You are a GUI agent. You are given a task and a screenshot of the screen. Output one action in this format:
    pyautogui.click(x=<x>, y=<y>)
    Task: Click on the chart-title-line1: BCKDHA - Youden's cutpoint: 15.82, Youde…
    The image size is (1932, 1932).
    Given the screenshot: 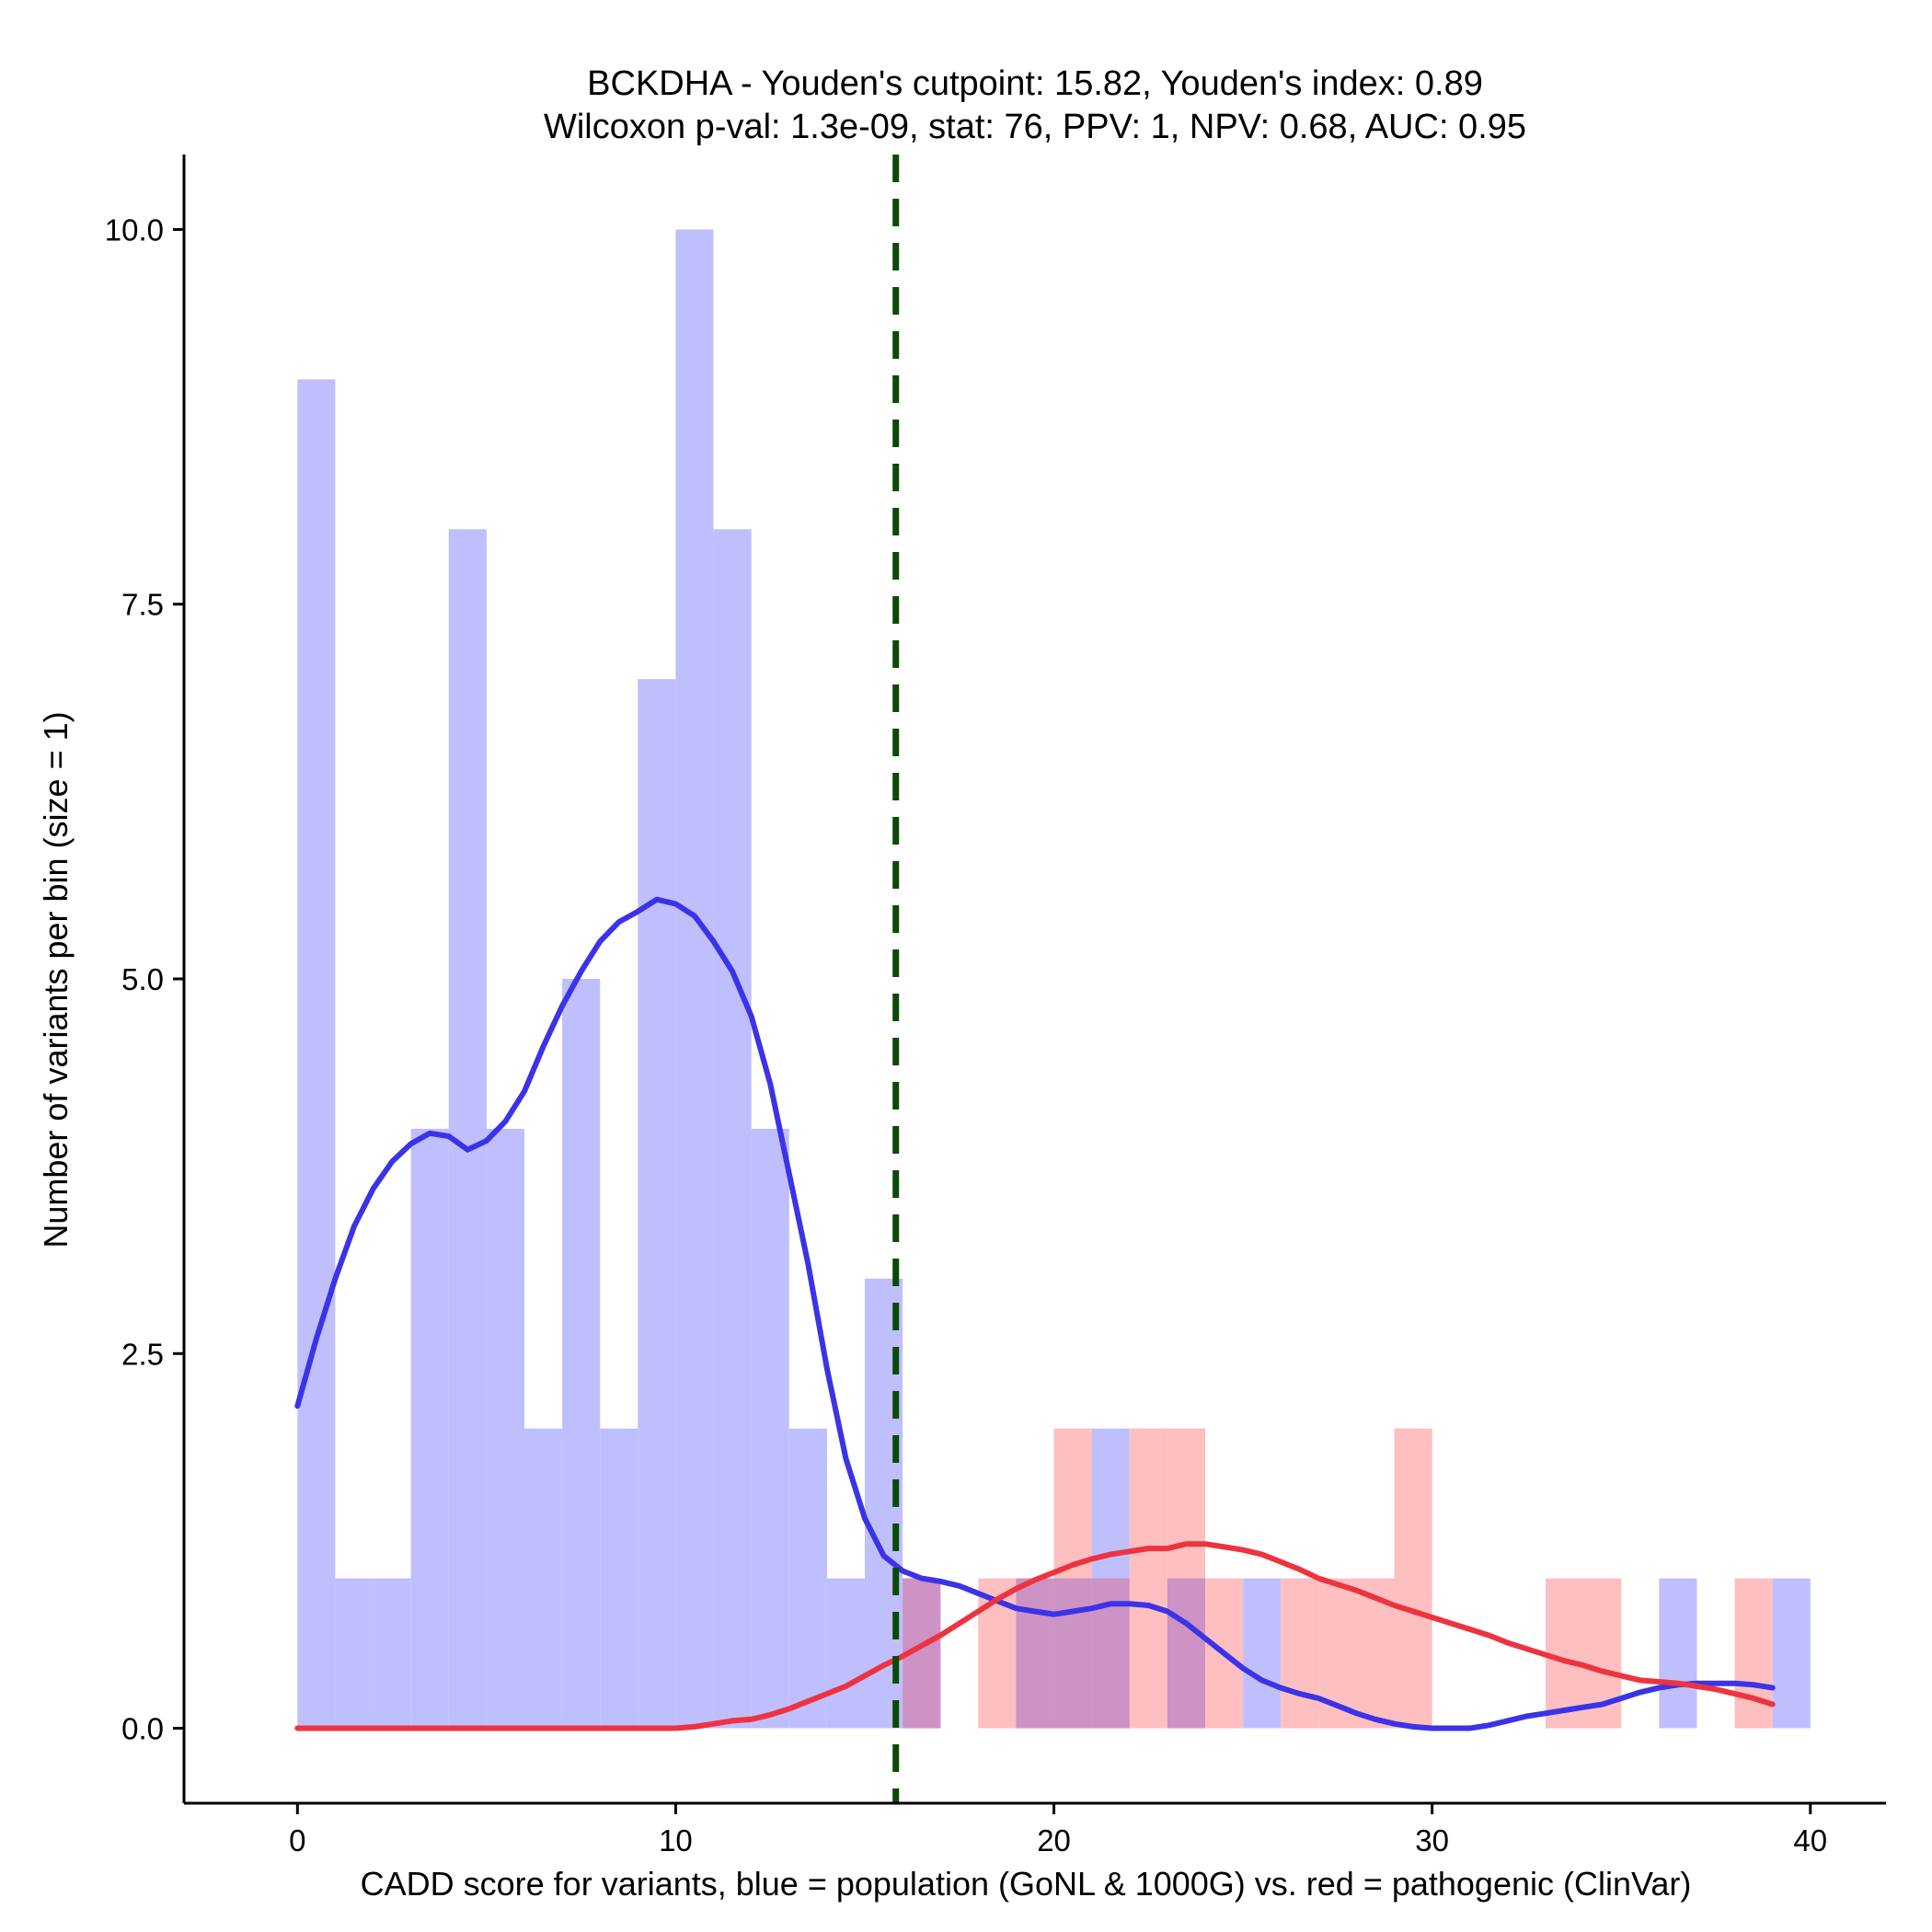 What is the action you would take?
    pyautogui.click(x=1035, y=83)
    